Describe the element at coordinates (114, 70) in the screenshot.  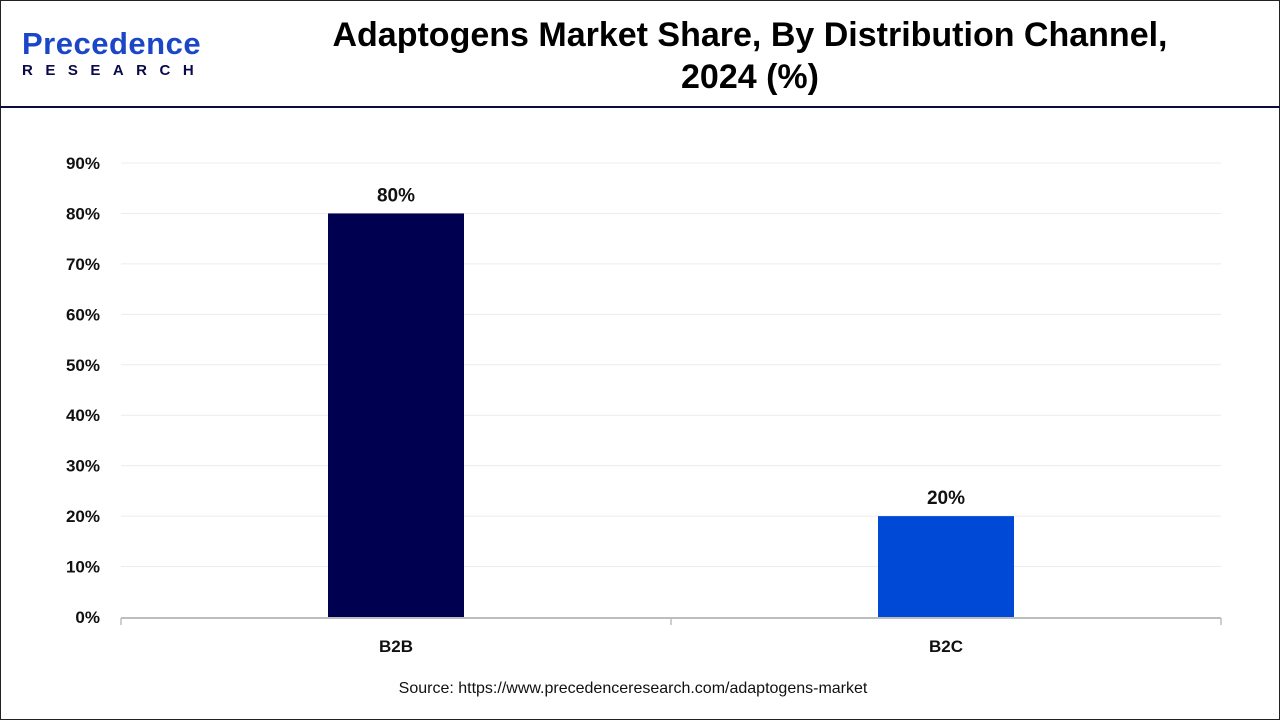
I see `logo-subtext: RESEARCH` at that location.